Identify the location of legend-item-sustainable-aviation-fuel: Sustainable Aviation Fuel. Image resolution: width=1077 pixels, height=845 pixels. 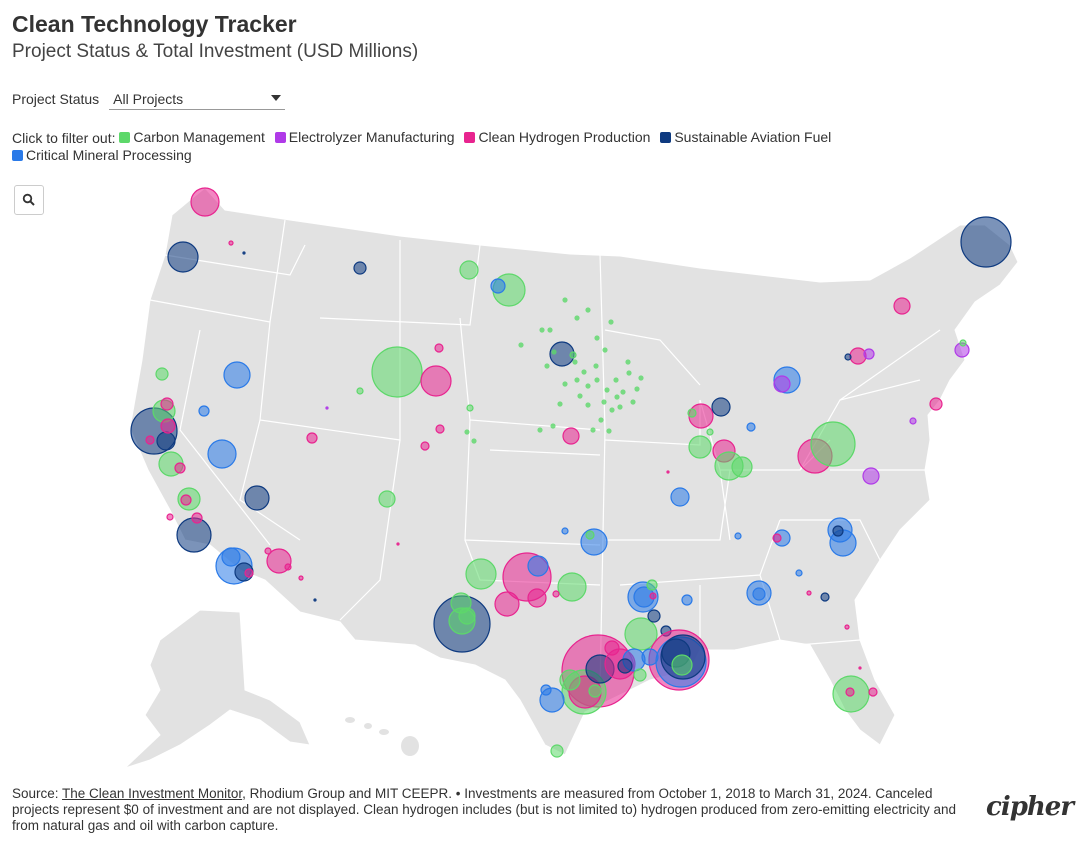
(745, 137).